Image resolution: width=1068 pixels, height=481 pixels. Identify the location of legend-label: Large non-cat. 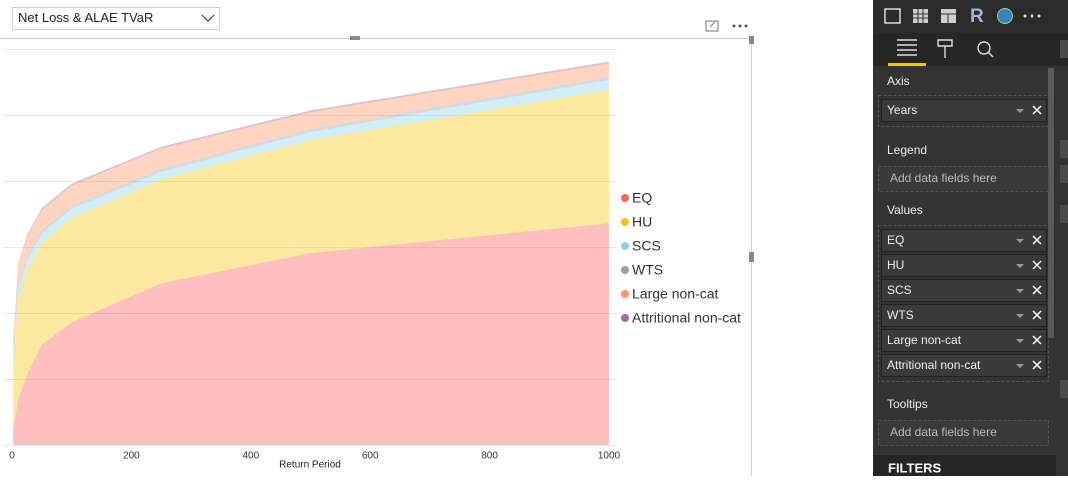
(675, 294).